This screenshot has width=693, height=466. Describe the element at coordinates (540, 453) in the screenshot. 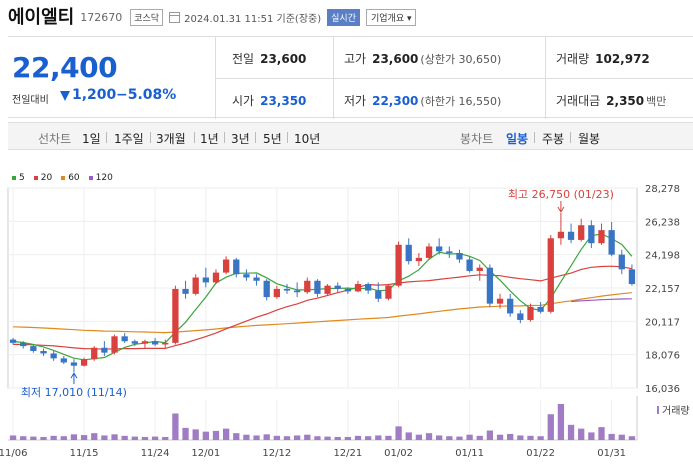

I see `x-tick-label: 01/22` at that location.